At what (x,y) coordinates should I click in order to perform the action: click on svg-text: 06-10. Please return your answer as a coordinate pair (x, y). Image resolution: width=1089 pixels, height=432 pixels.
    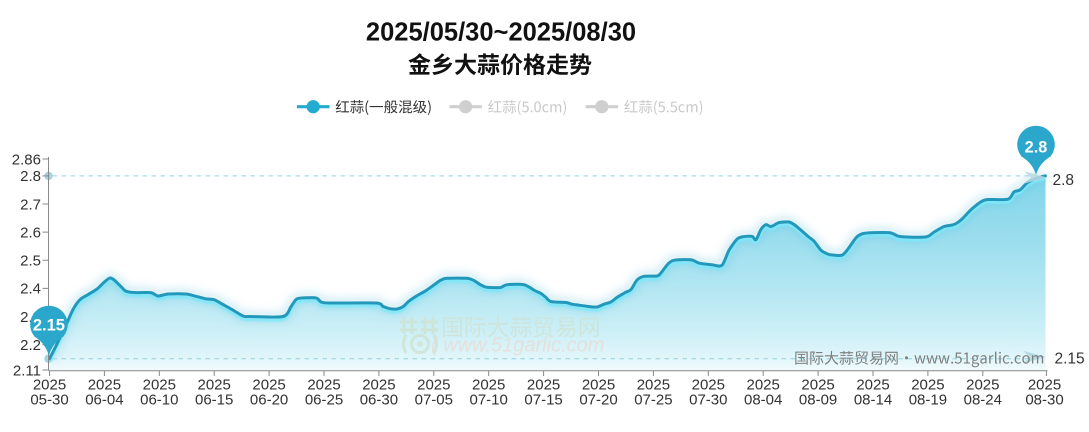
    Looking at the image, I should click on (159, 400).